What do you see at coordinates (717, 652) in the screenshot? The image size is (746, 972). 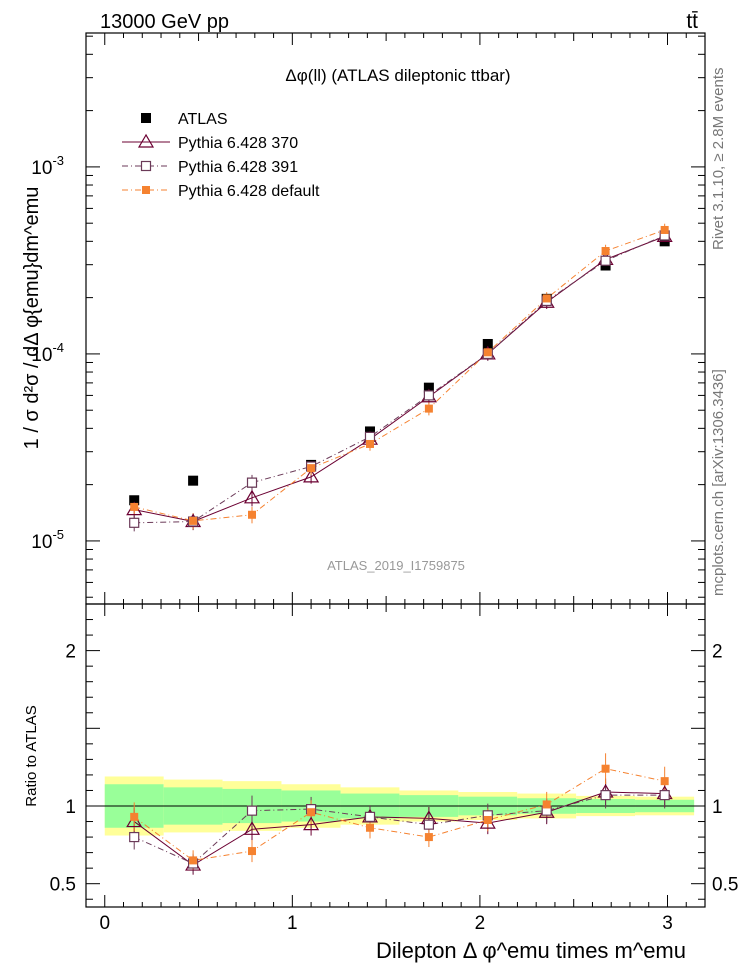 I see `ratio-tick-label-right: 2` at bounding box center [717, 652].